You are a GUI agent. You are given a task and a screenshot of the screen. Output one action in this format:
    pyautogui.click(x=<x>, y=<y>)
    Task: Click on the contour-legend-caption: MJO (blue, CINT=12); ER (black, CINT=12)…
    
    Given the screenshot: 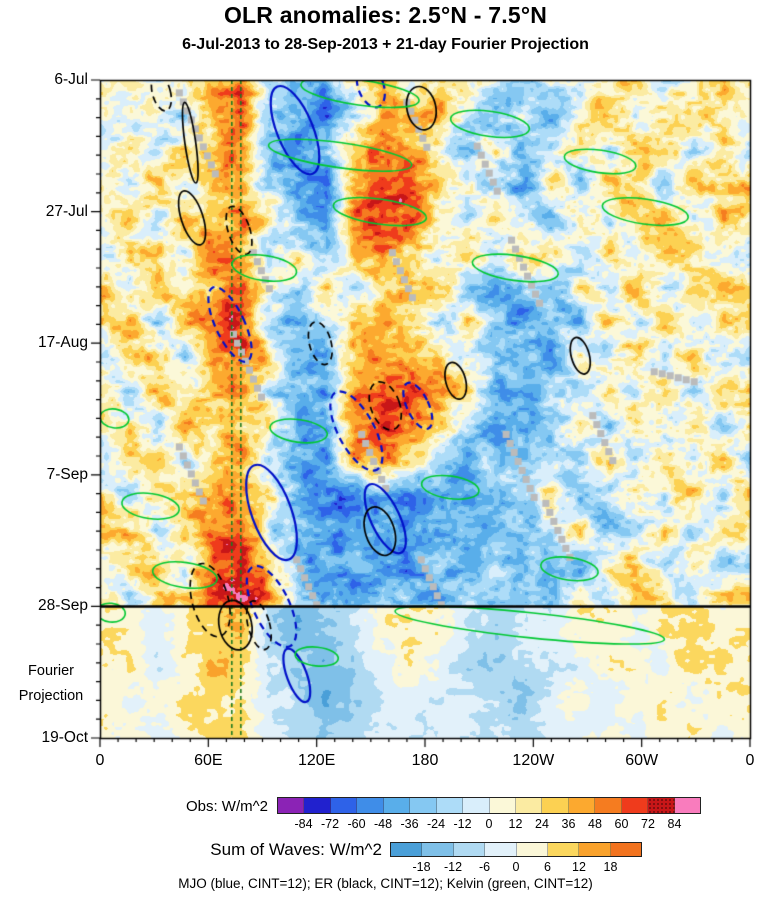 What is the action you would take?
    pyautogui.click(x=385, y=883)
    